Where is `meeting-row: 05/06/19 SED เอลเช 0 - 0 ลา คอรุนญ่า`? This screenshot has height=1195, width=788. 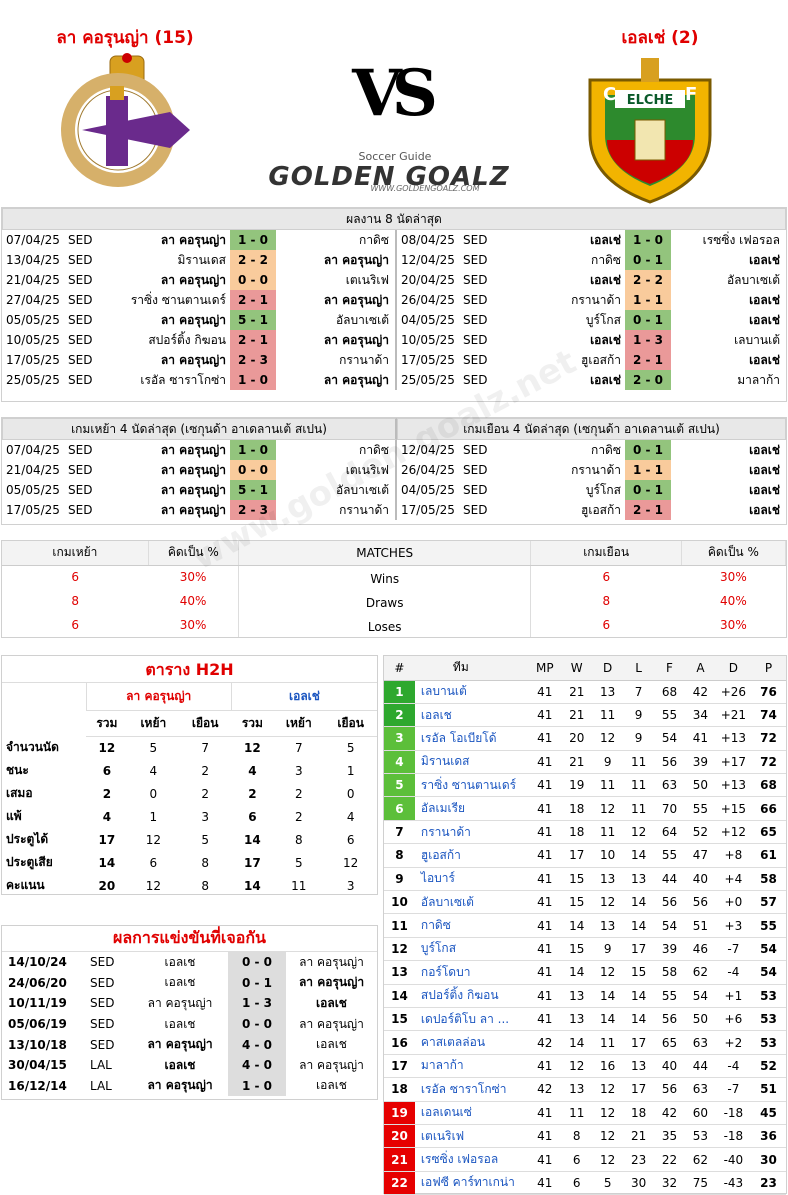 meeting-row: 05/06/19 SED เอลเช 0 - 0 ลา คอรุนญ่า is located at coordinates (189, 1024).